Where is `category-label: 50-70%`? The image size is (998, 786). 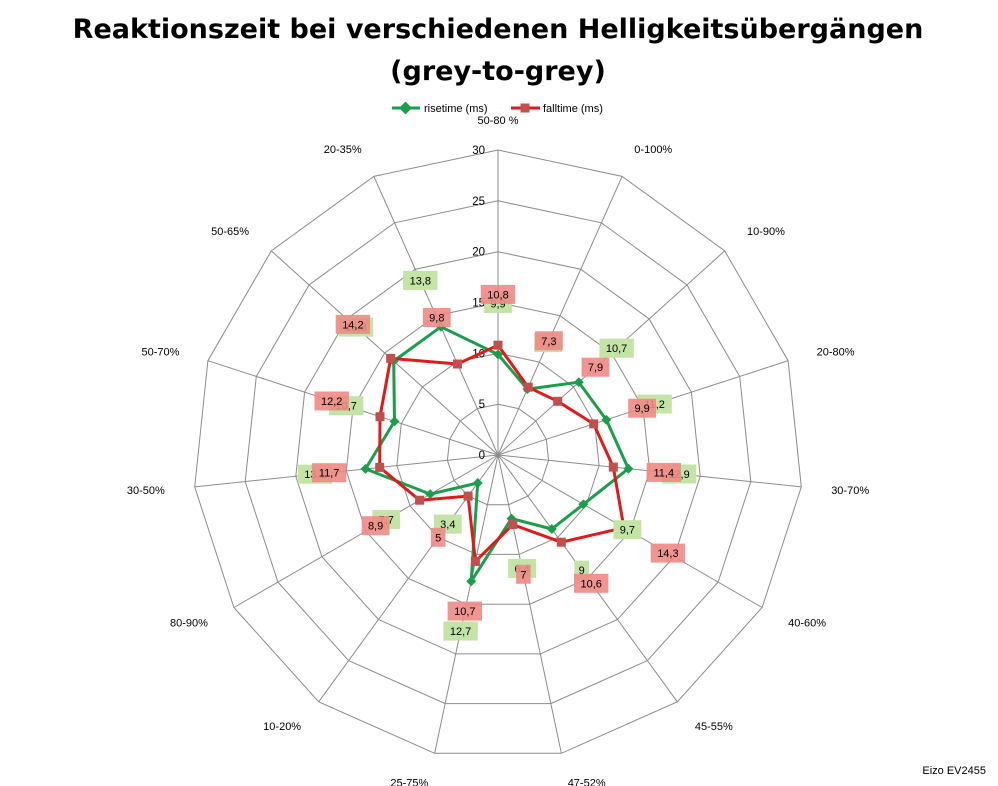
category-label: 50-70% is located at coordinates (160, 353).